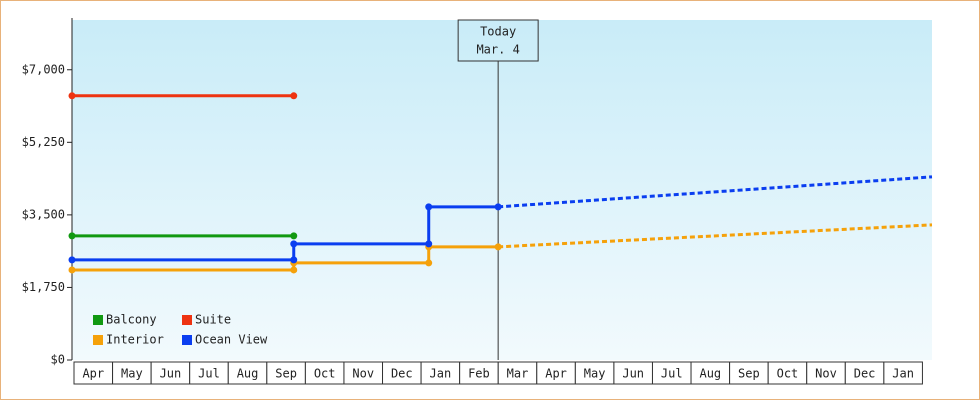  Describe the element at coordinates (479, 374) in the screenshot. I see `x-tick-label: Feb` at that location.